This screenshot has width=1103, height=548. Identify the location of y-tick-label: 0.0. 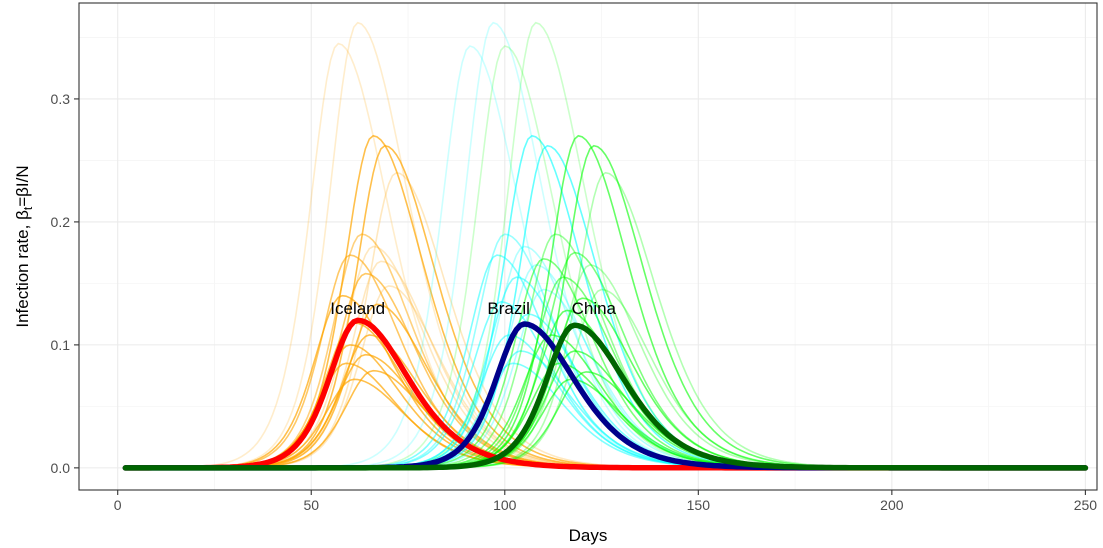
(61, 468).